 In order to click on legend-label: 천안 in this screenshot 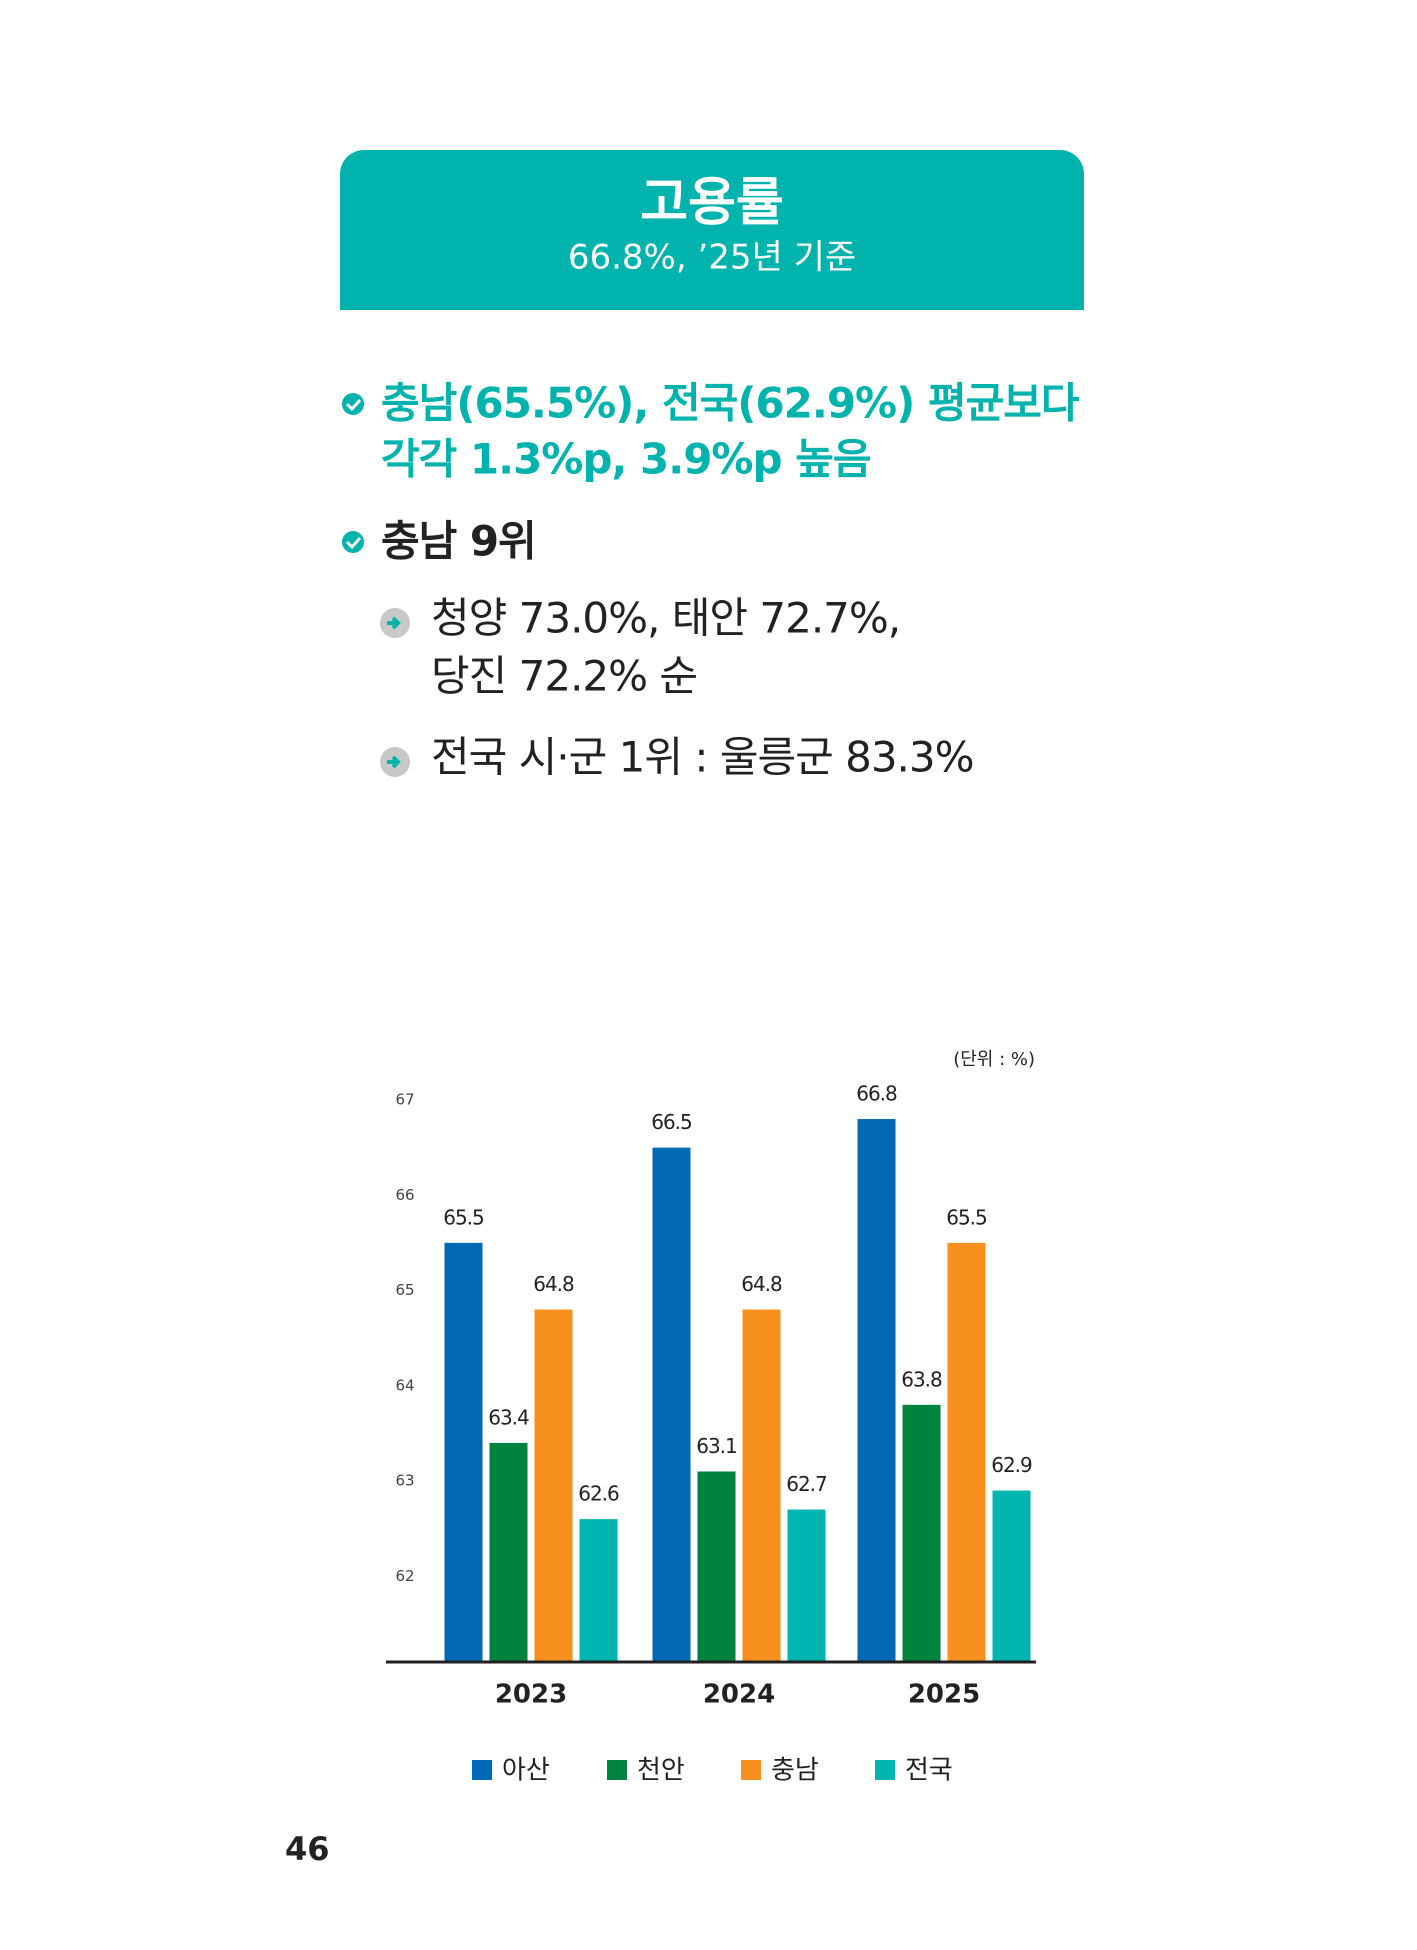, I will do `click(661, 1771)`.